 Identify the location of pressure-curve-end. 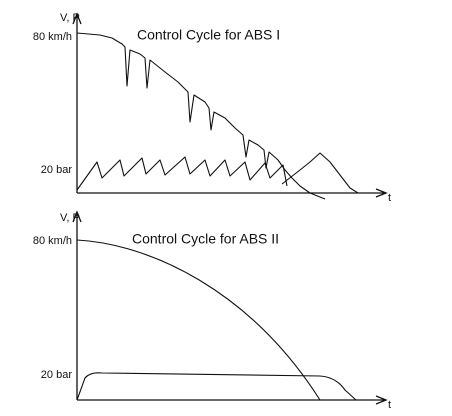
(332, 173).